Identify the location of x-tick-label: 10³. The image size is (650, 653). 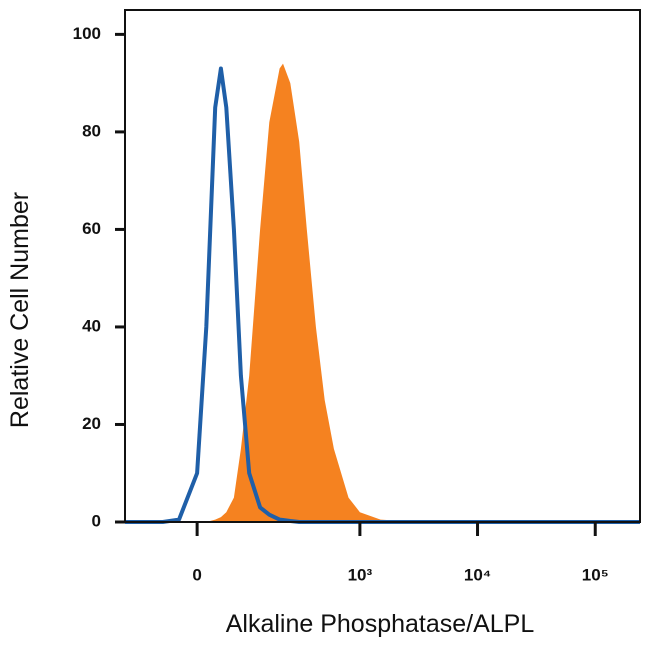
(360, 574).